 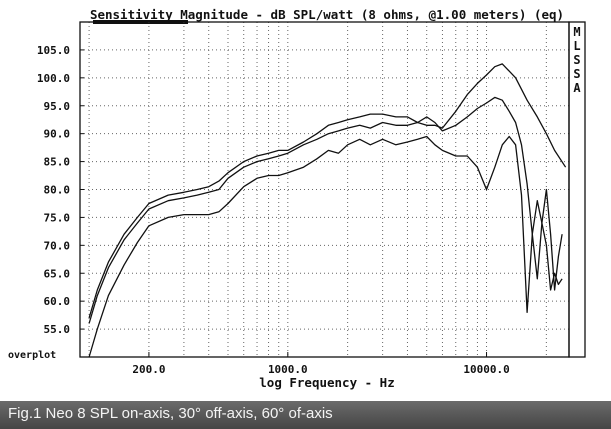 I want to click on y-tick-label: 60.0, so click(x=57, y=301).